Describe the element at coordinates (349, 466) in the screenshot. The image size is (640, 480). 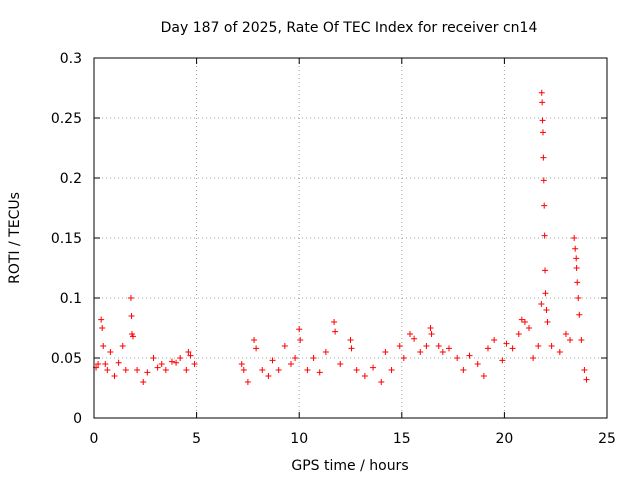
I see `x-axis-label: GPS time / hours` at that location.